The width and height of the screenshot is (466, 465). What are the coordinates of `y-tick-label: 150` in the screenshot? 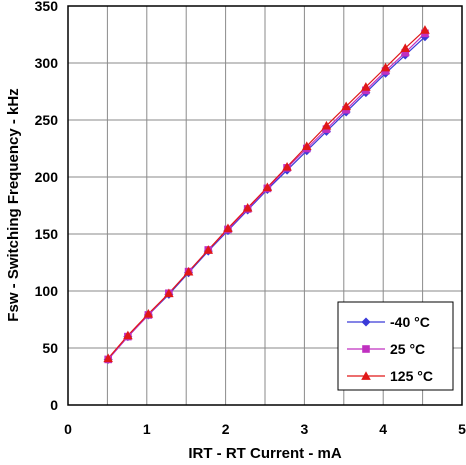 It's located at (47, 234).